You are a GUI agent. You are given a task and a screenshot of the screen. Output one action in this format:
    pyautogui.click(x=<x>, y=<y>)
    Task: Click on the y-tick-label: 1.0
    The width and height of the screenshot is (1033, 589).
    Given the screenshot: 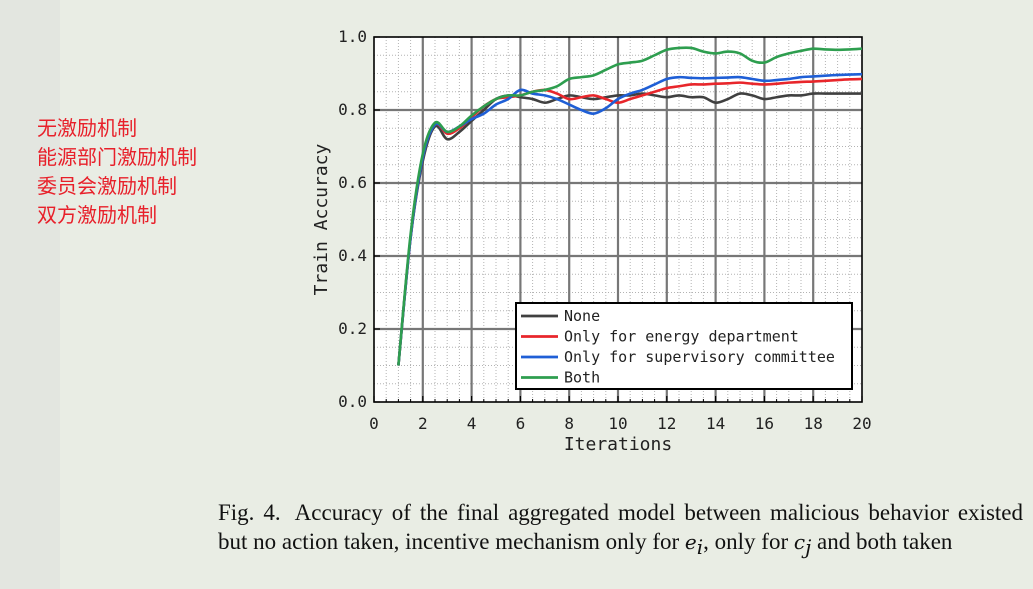 What is the action you would take?
    pyautogui.click(x=352, y=36)
    